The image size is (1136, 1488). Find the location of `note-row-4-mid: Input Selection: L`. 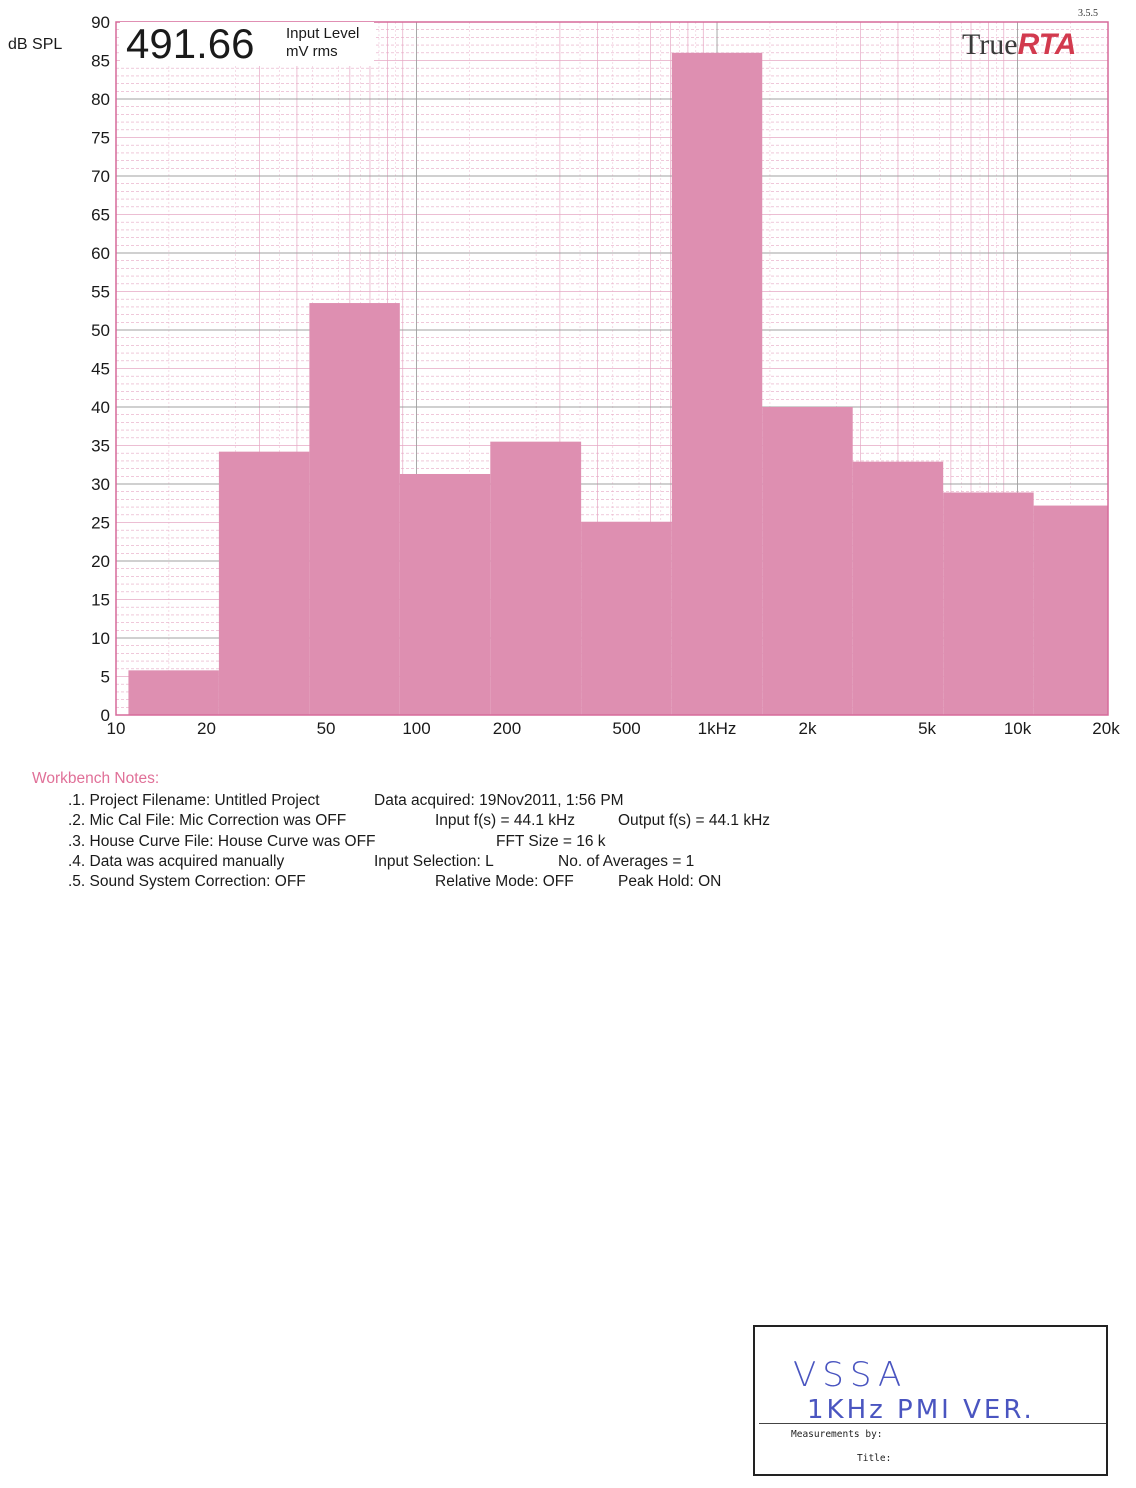

note-row-4-mid: Input Selection: L is located at coordinates (434, 861).